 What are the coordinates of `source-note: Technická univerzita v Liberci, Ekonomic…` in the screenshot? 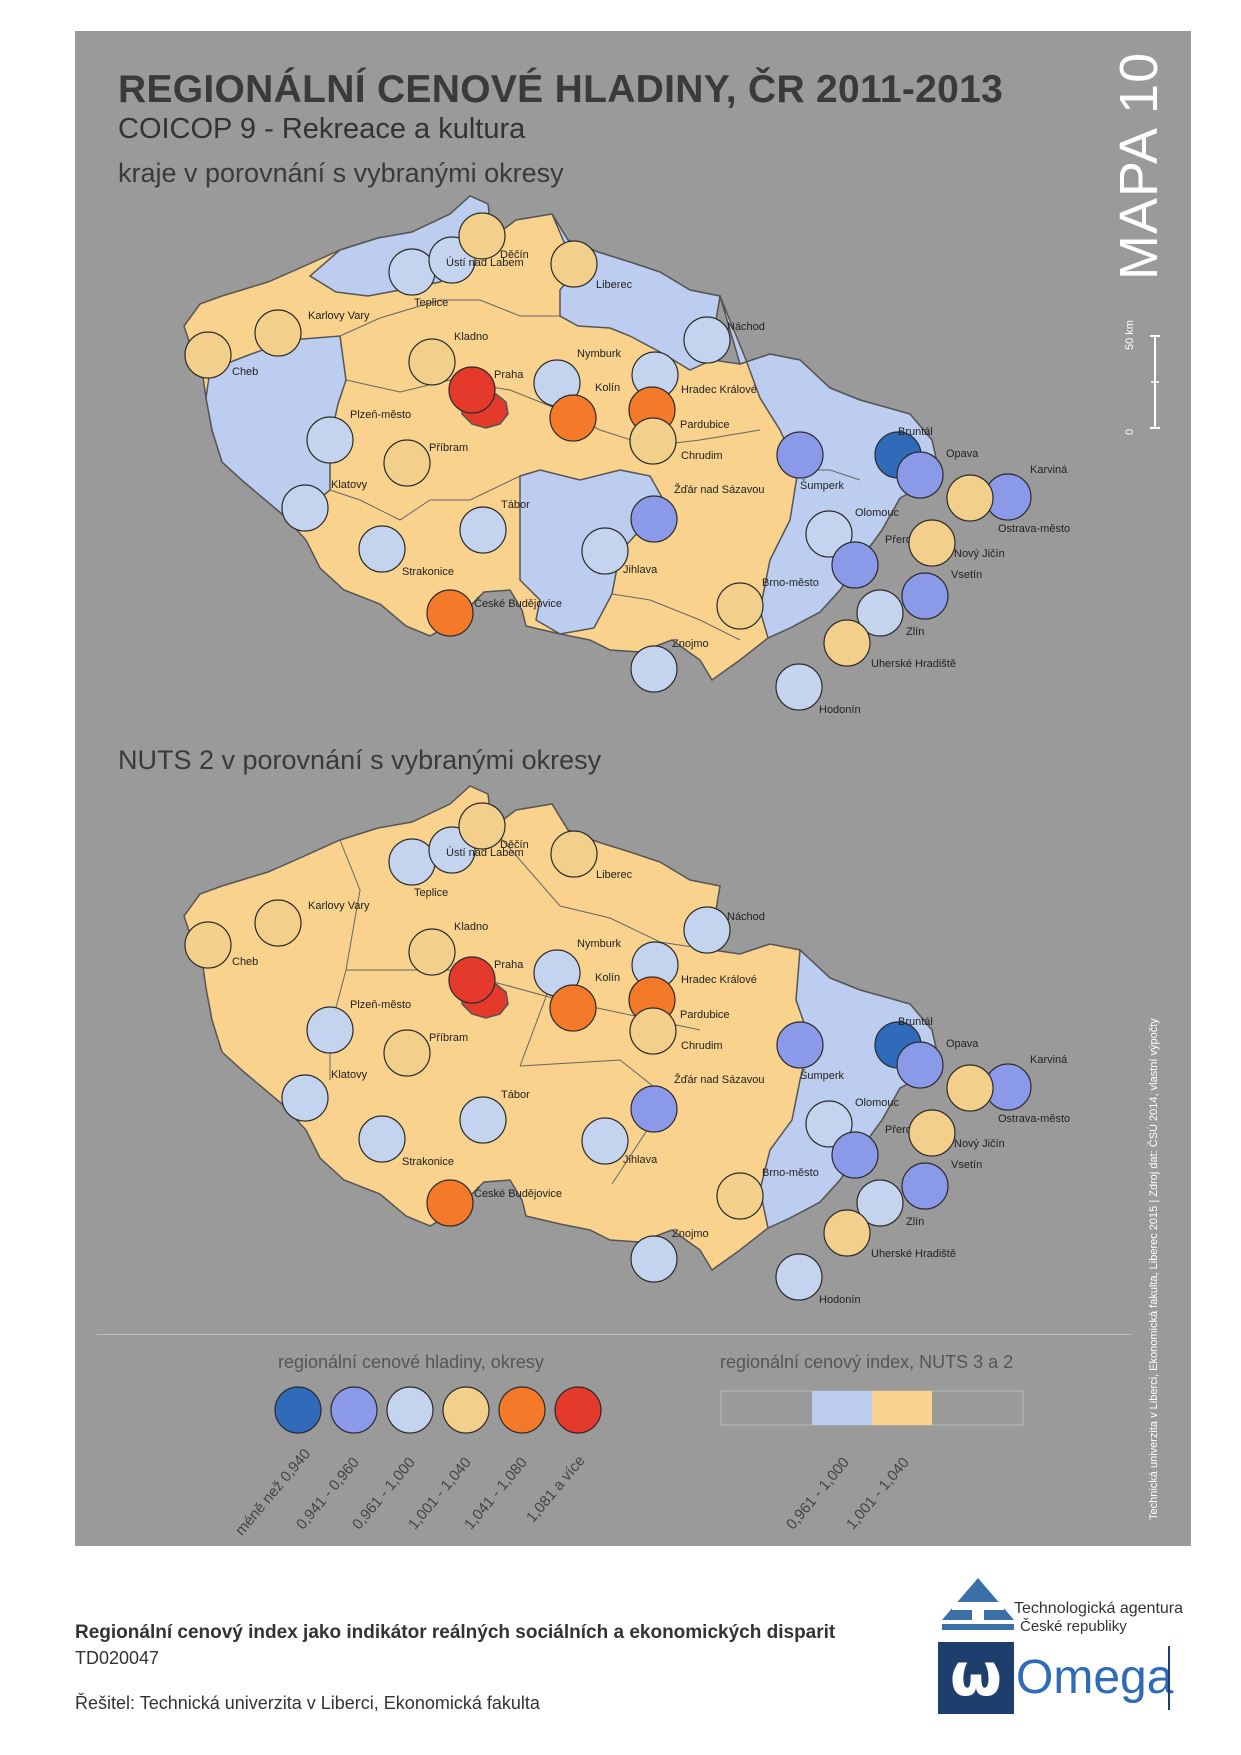 It's located at (1154, 1269).